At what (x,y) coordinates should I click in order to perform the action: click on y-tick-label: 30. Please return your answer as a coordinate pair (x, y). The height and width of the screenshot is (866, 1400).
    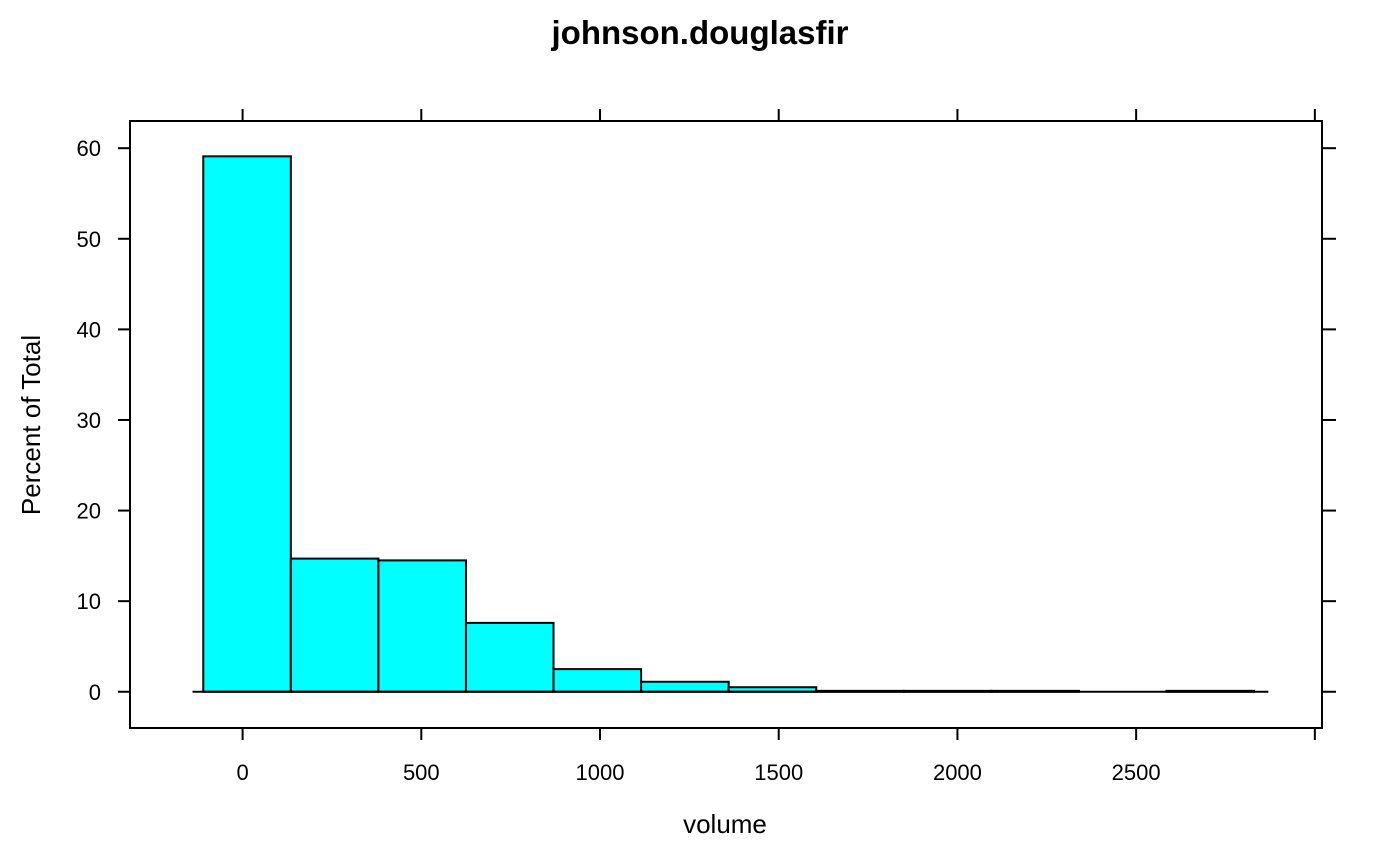
    Looking at the image, I should click on (89, 420).